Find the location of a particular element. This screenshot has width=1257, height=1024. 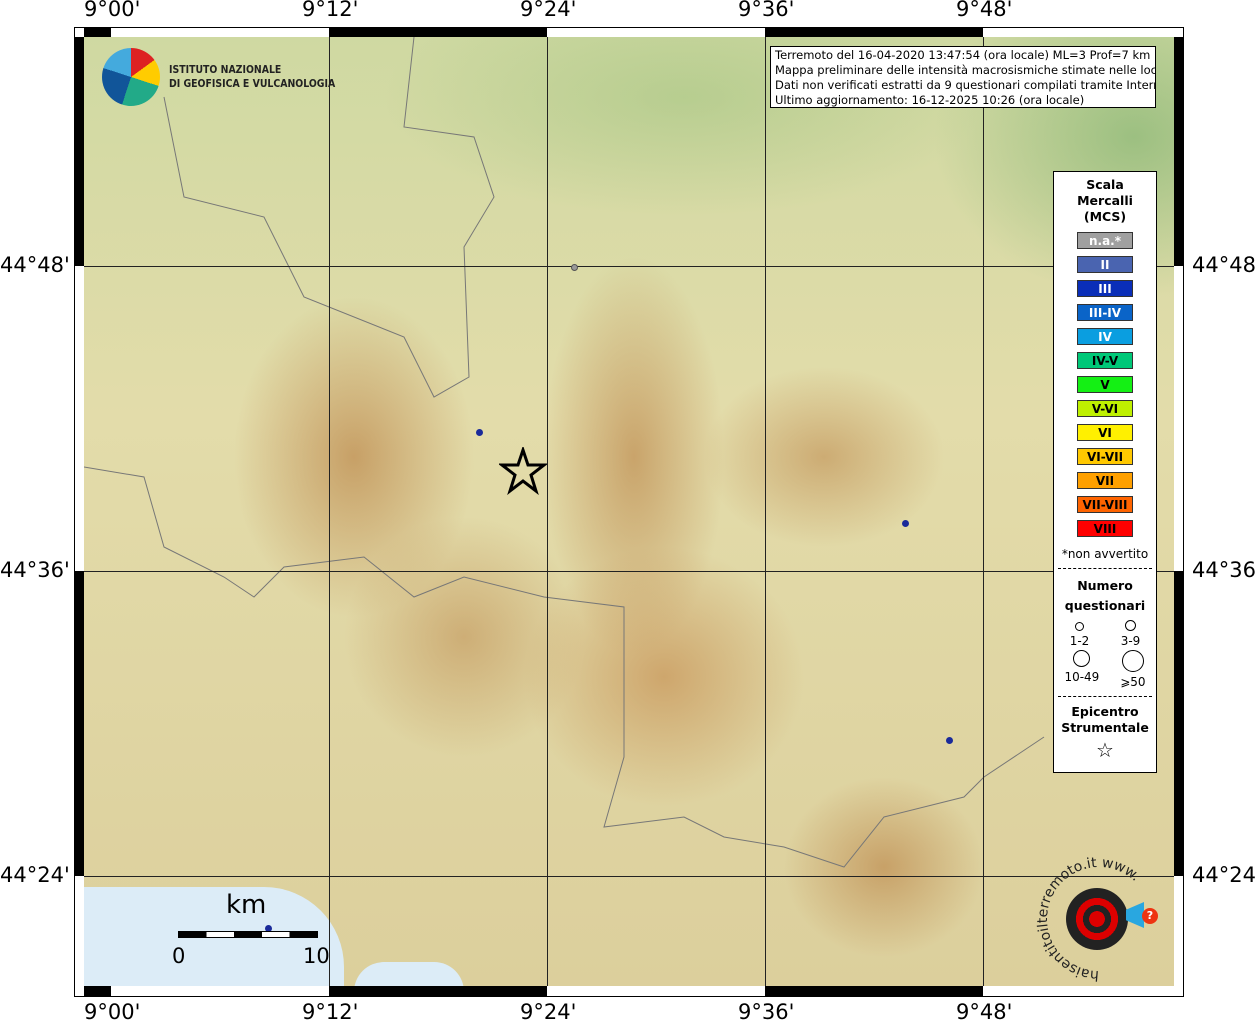

circle-large-icon is located at coordinates (1082, 658).